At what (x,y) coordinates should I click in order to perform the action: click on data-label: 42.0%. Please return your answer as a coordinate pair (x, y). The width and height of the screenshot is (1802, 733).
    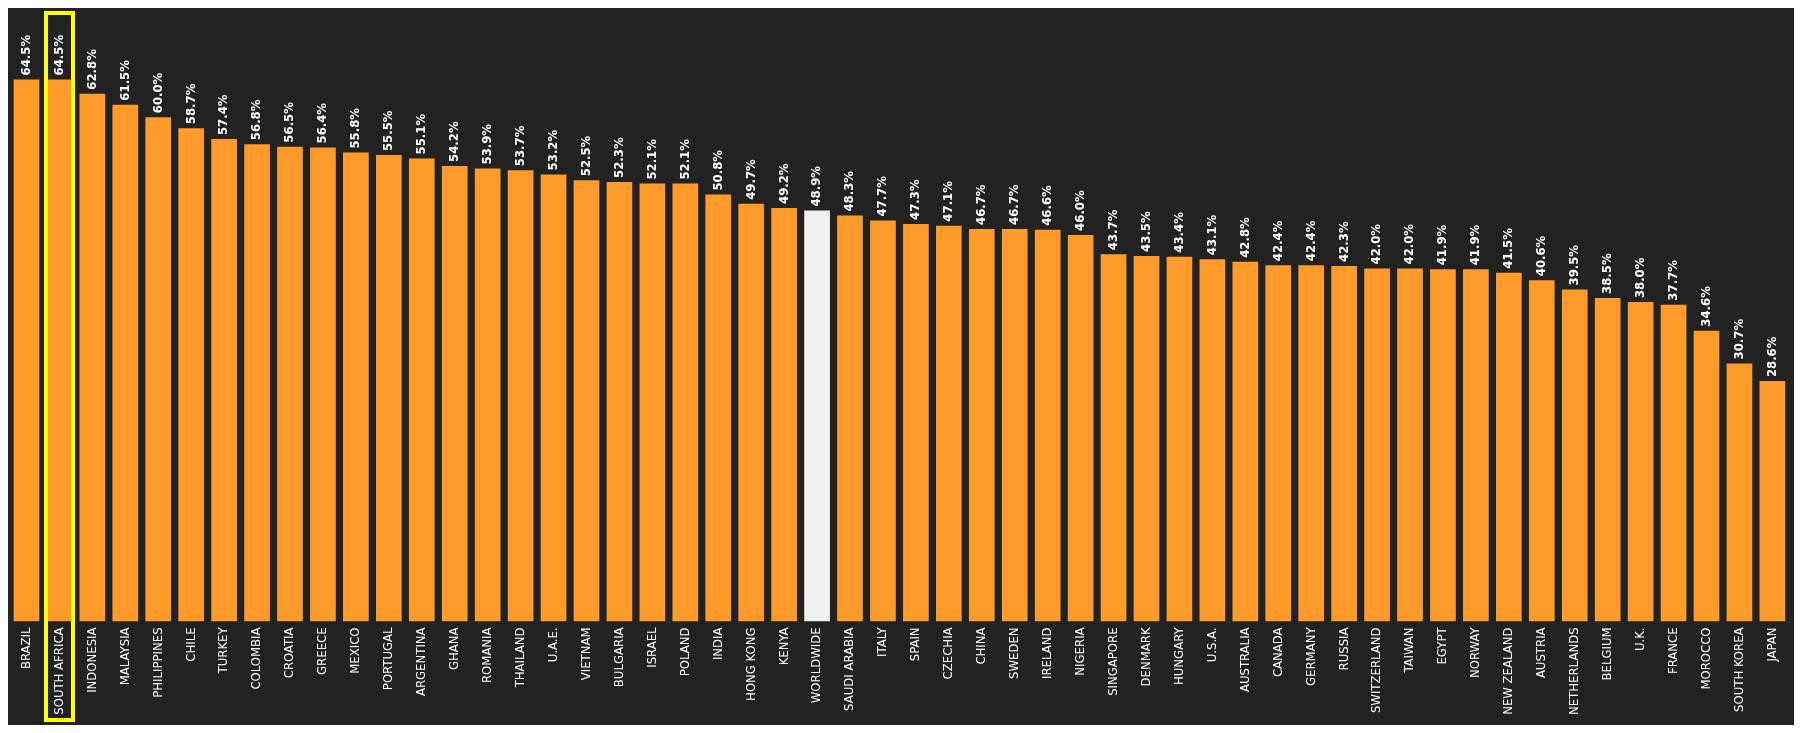
    Looking at the image, I should click on (1376, 244).